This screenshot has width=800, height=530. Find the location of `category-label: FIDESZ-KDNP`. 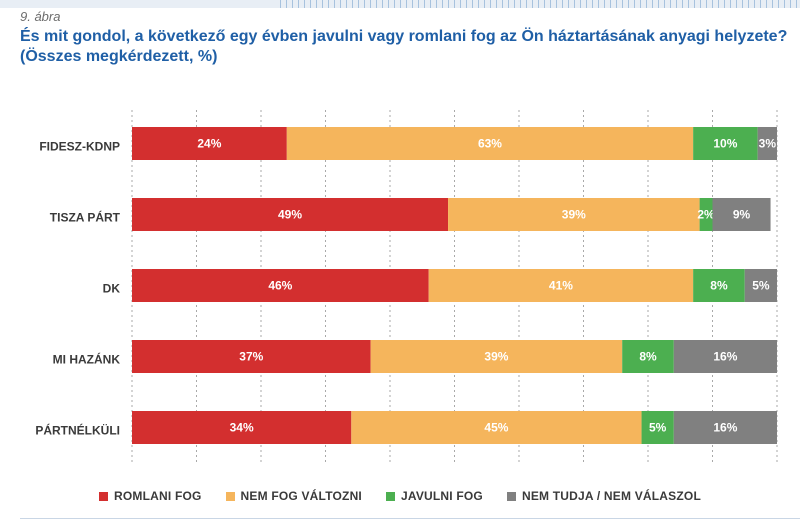

category-label: FIDESZ-KDNP is located at coordinates (79, 147).